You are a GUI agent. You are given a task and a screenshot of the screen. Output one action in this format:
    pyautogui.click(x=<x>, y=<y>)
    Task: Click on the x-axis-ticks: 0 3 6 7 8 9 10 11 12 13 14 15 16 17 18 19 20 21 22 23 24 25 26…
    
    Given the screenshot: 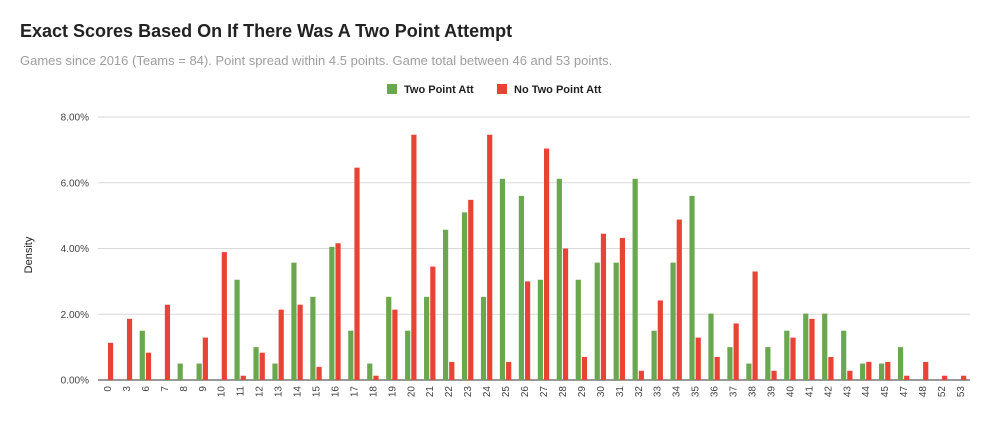 What is the action you would take?
    pyautogui.click(x=535, y=392)
    